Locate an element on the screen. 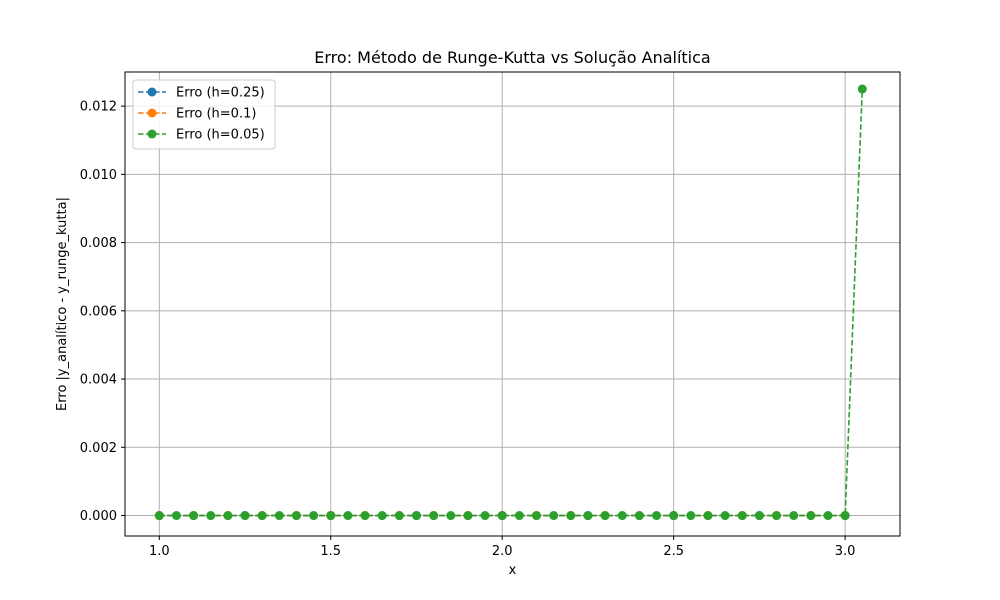  x-tick-label: 2.5 is located at coordinates (673, 551).